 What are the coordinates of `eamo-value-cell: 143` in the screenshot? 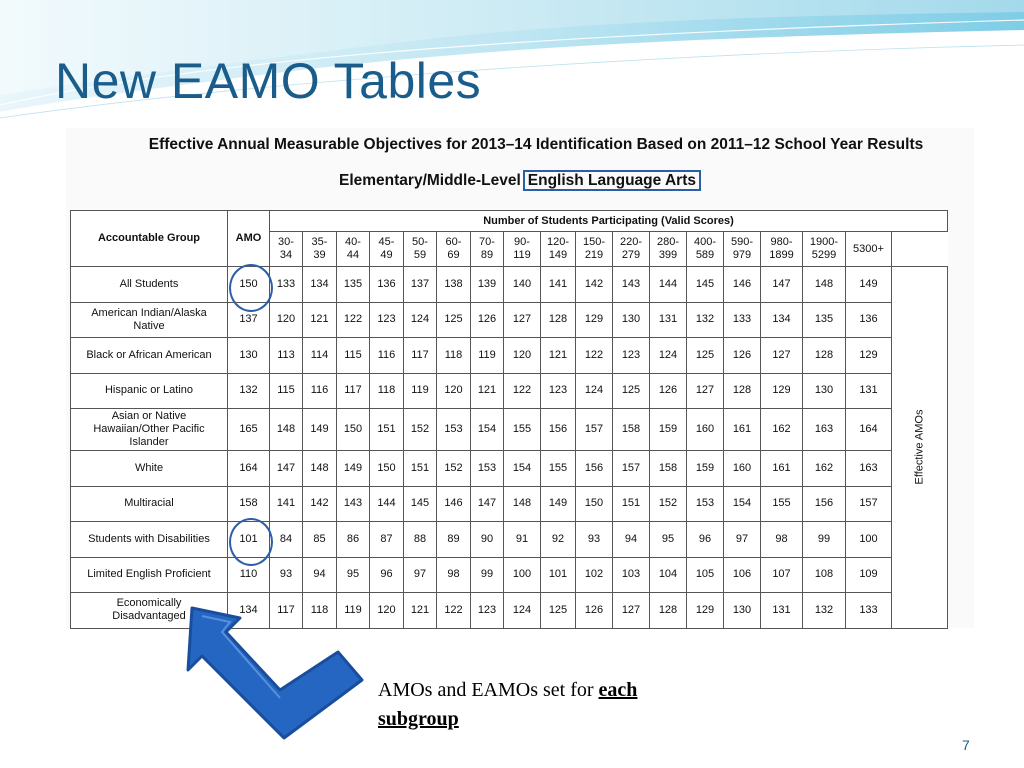 It's located at (353, 503).